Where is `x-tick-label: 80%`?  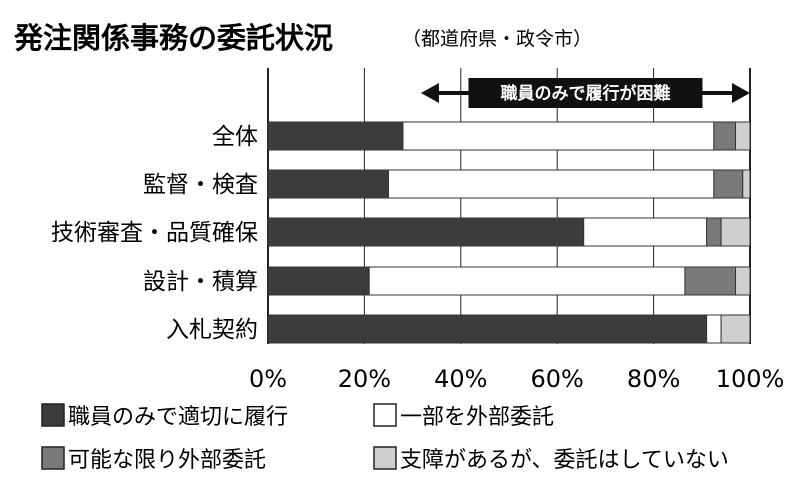
x-tick-label: 80% is located at coordinates (653, 379).